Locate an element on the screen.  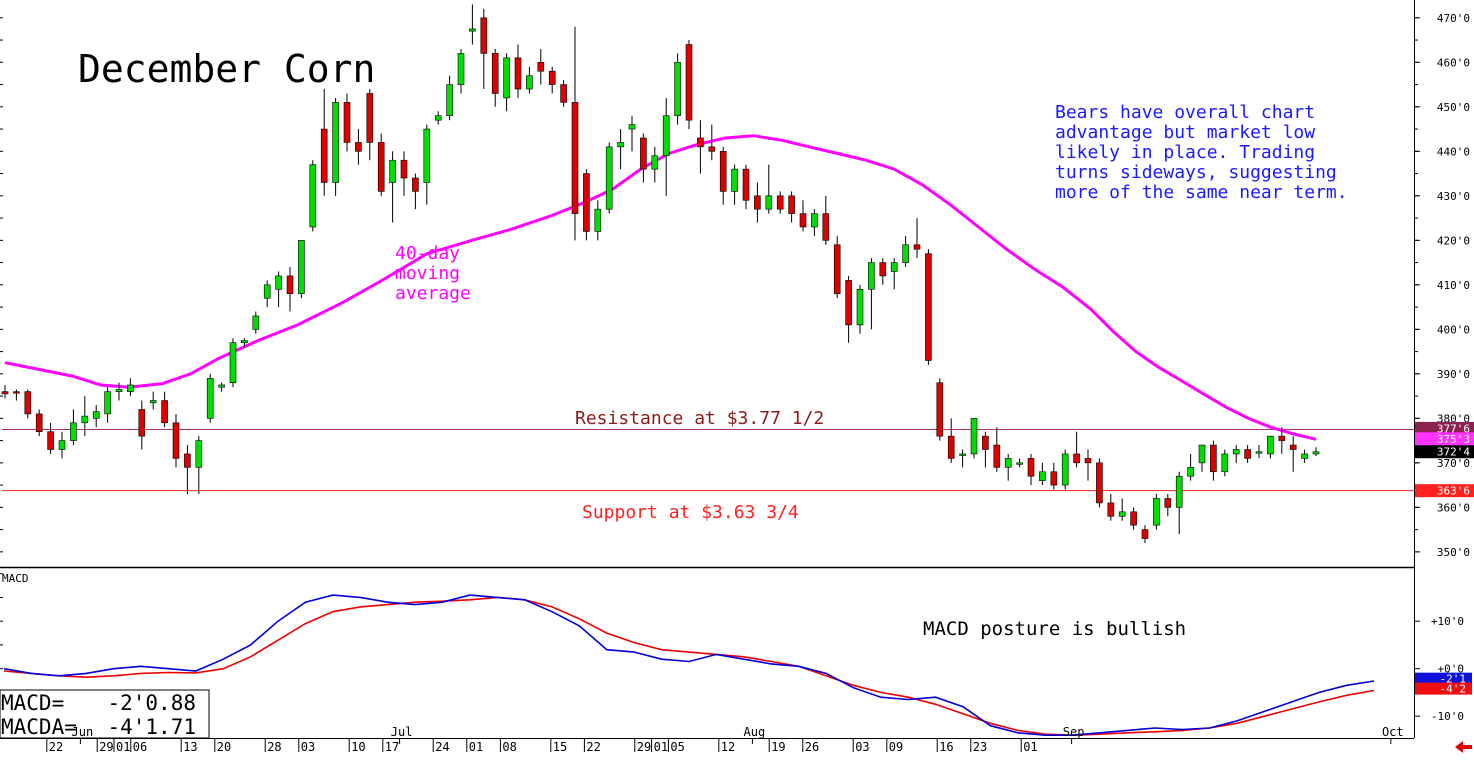
day-label: 22 is located at coordinates (56, 747).